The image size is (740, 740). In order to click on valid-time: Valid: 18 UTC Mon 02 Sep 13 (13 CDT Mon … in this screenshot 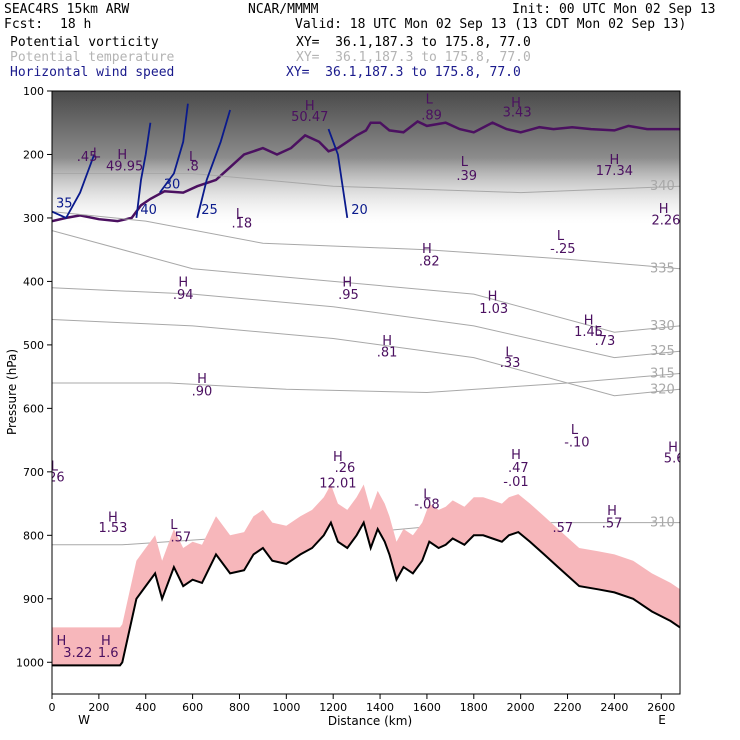, I will do `click(491, 24)`.